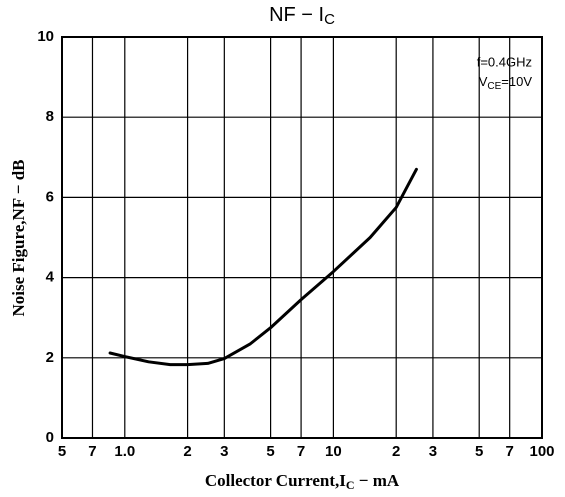  Describe the element at coordinates (494, 86) in the screenshot. I see `annotation-sub: CE` at that location.